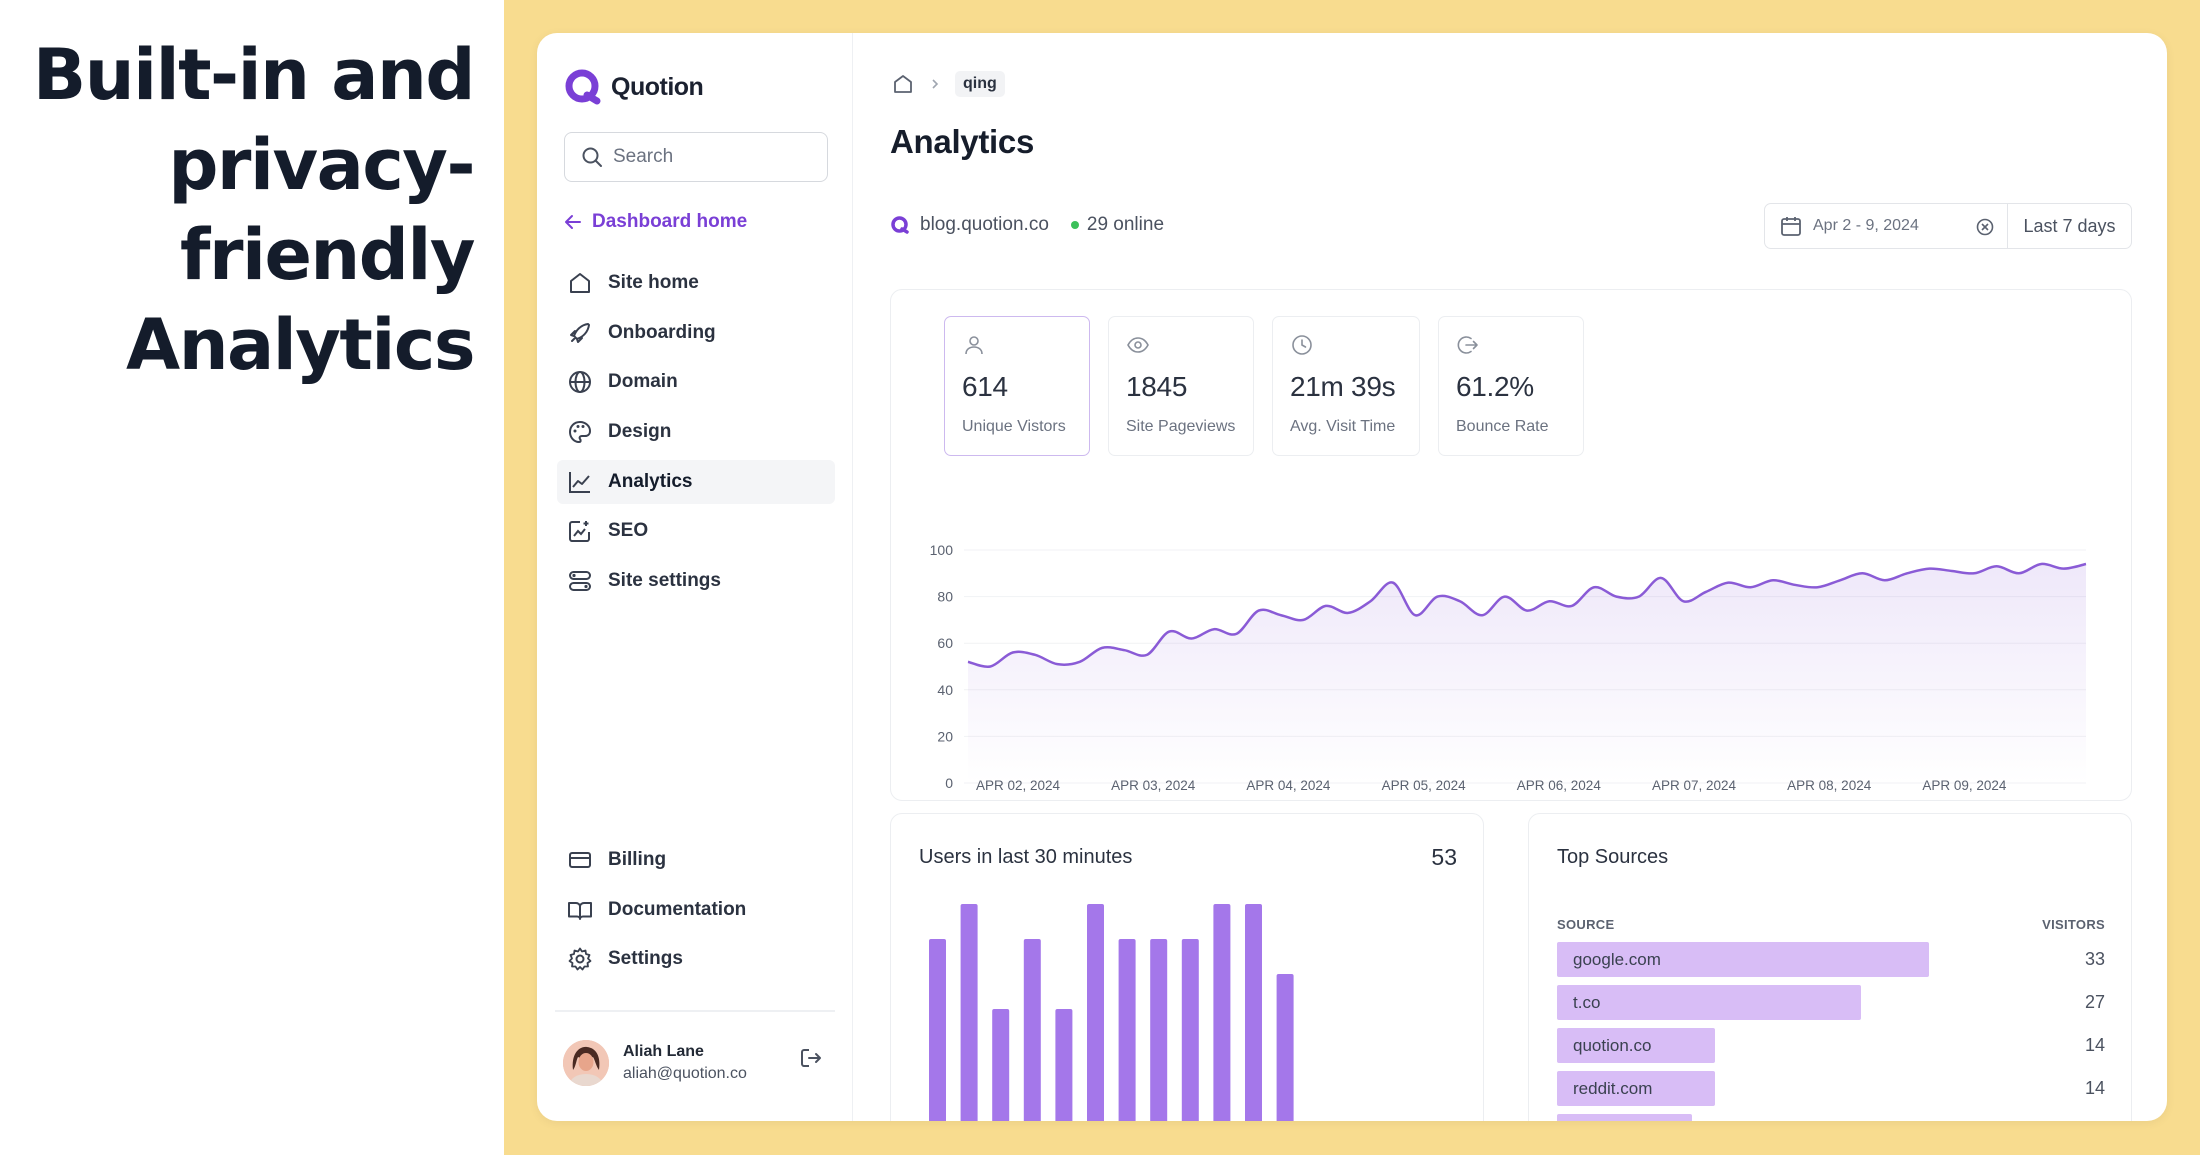  What do you see at coordinates (696, 382) in the screenshot?
I see `sidebar-item-domain: Domain` at bounding box center [696, 382].